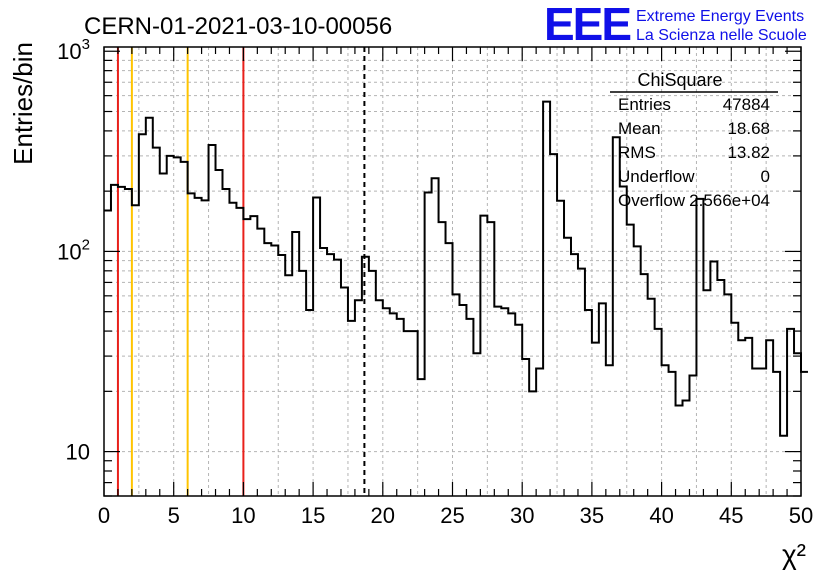 The height and width of the screenshot is (572, 836). I want to click on x-tick-labels: 0 5 10 15 20 25 30 35 40 45 50, so click(455, 515).